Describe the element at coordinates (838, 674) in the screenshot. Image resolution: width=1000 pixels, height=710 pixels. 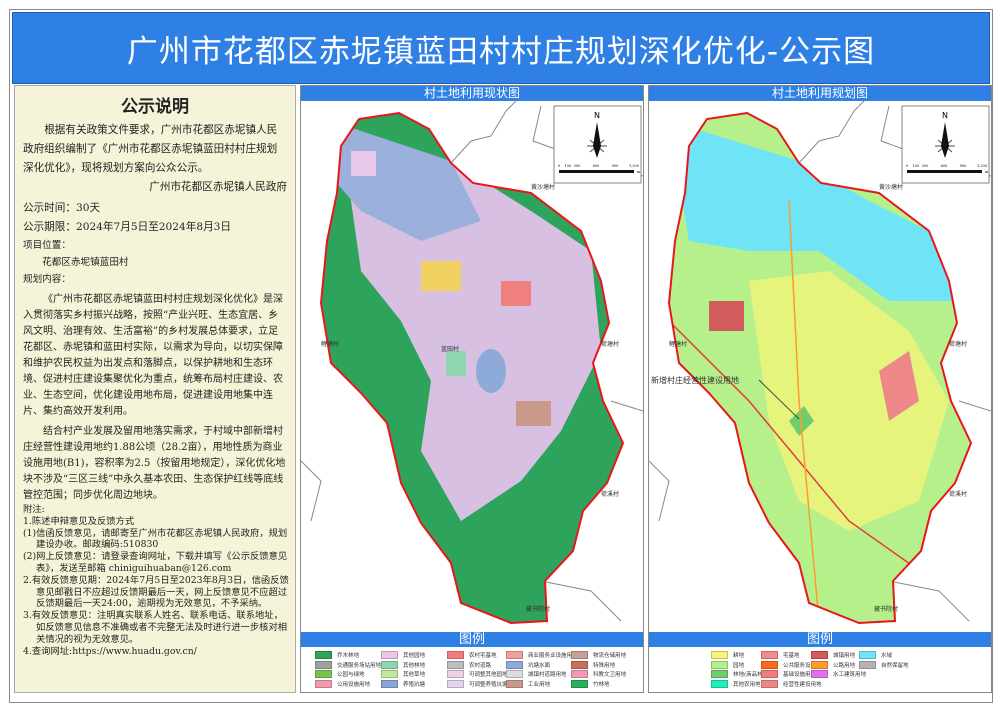
I see `legend-item: 水工建筑用地` at that location.